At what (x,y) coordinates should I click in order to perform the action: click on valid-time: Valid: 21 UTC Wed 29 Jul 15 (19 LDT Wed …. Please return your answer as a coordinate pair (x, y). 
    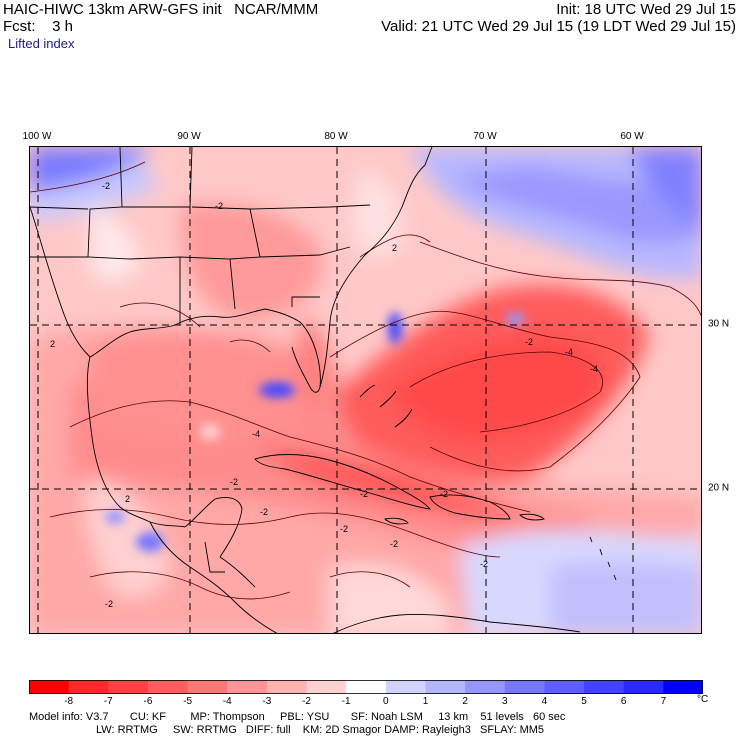
    Looking at the image, I should click on (558, 26).